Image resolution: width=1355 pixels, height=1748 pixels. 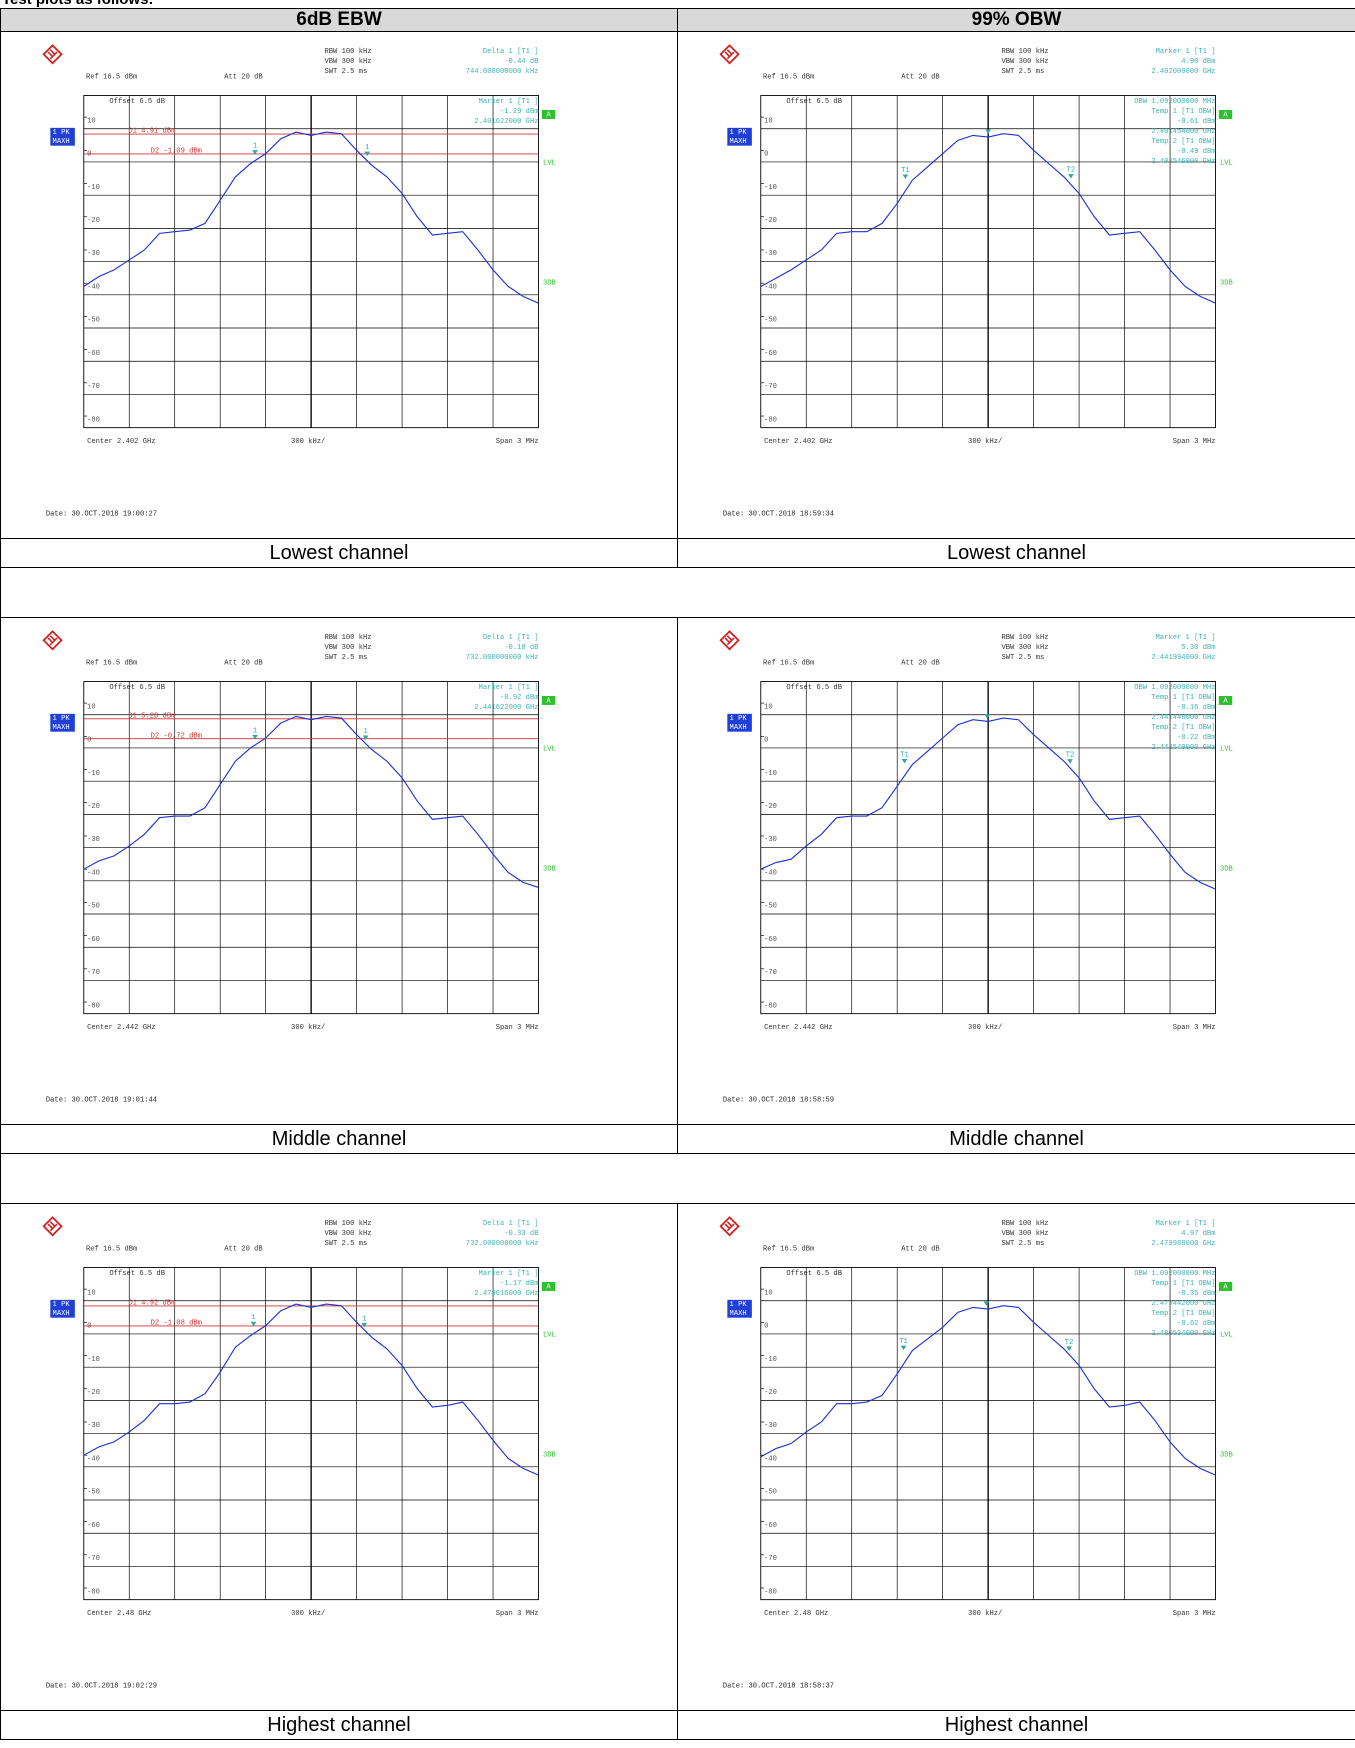 What do you see at coordinates (151, 716) in the screenshot?
I see `display-line-label: D1 5.28 dBm` at bounding box center [151, 716].